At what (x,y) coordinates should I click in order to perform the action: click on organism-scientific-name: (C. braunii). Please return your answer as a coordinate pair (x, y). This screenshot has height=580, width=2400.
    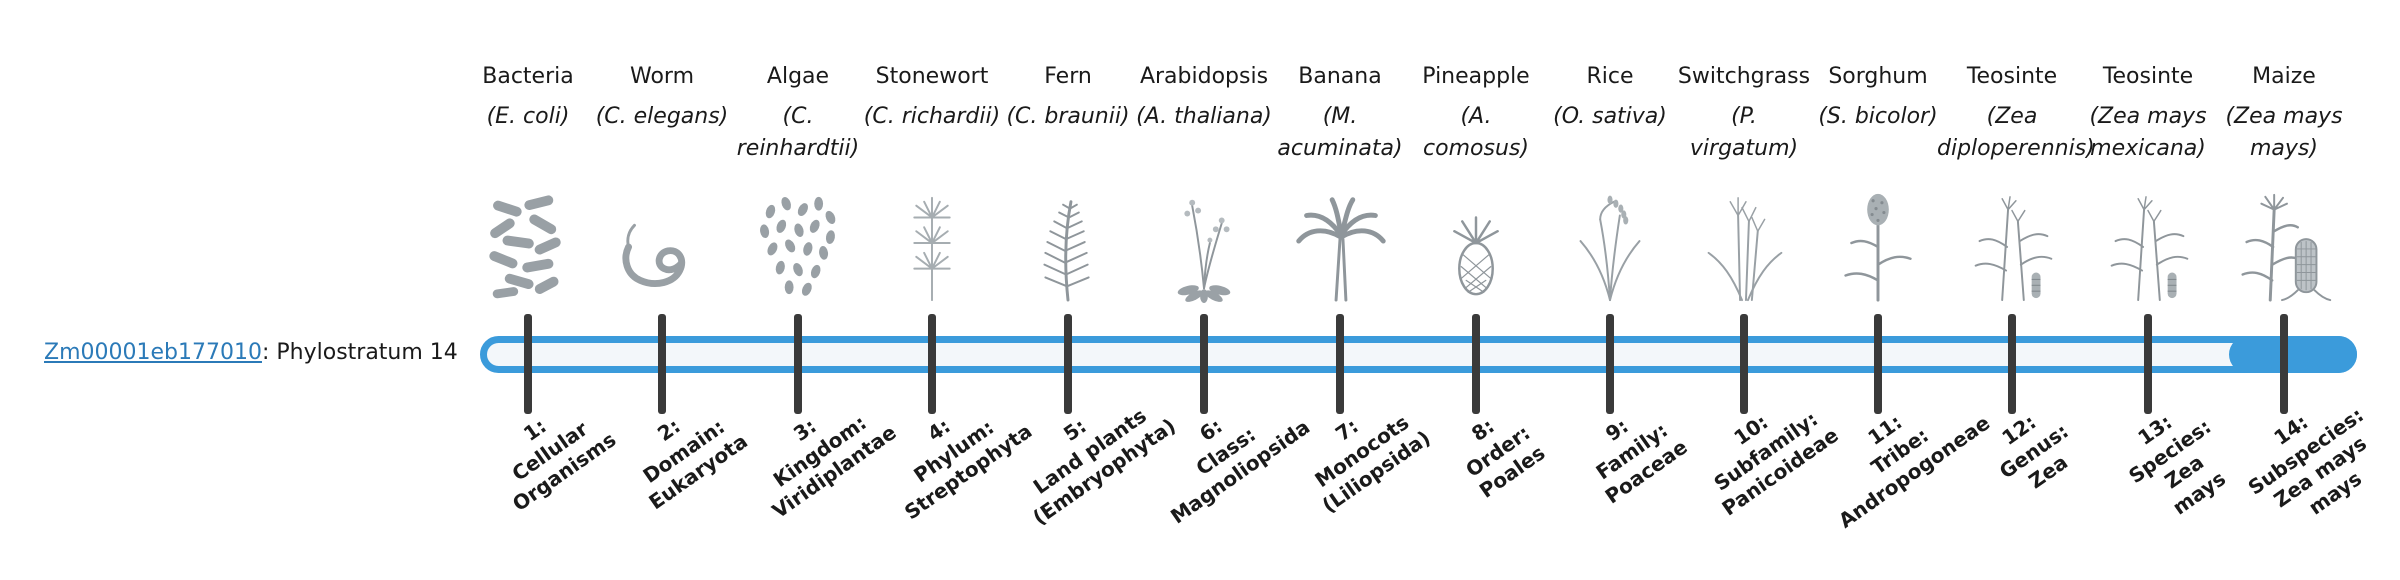
    Looking at the image, I should click on (1068, 117).